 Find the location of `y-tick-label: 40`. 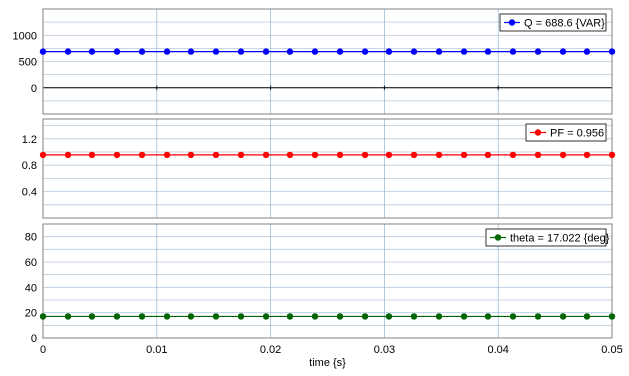

y-tick-label: 40 is located at coordinates (31, 288).